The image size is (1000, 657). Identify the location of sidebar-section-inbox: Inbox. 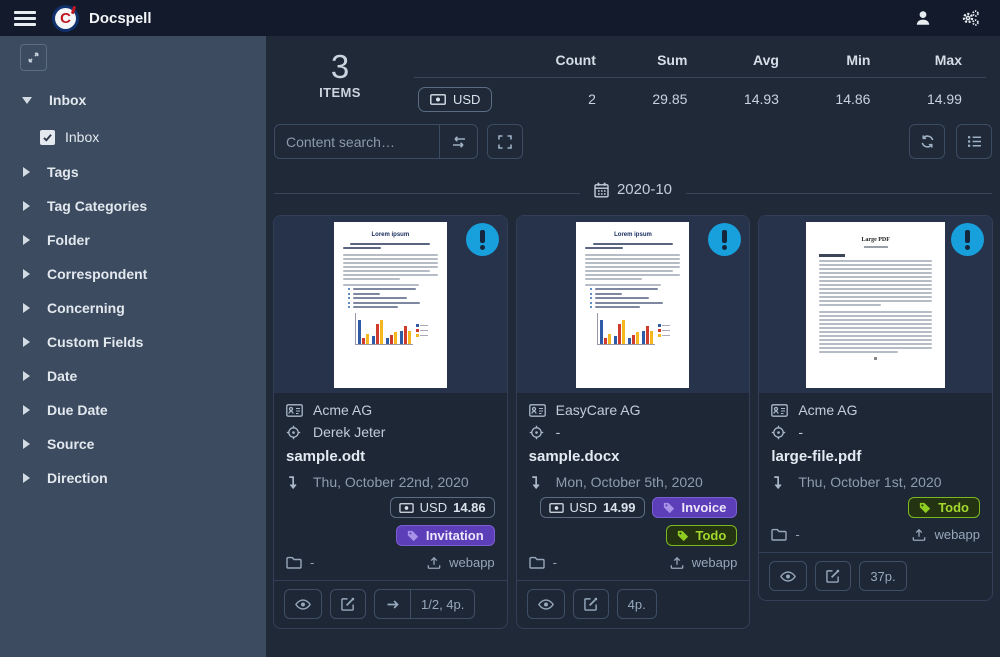
(143, 100).